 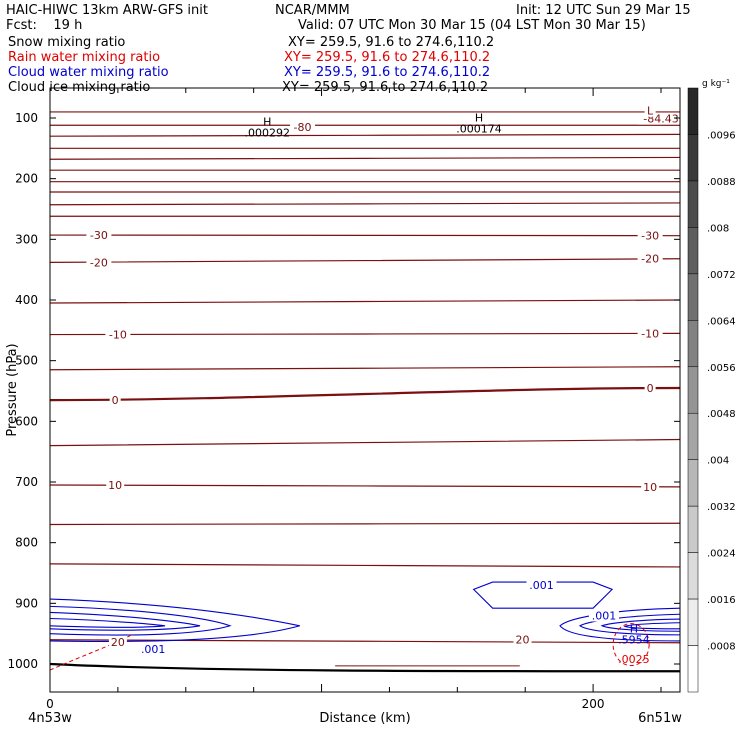 What do you see at coordinates (721, 182) in the screenshot?
I see `colorbar-label: .0088` at bounding box center [721, 182].